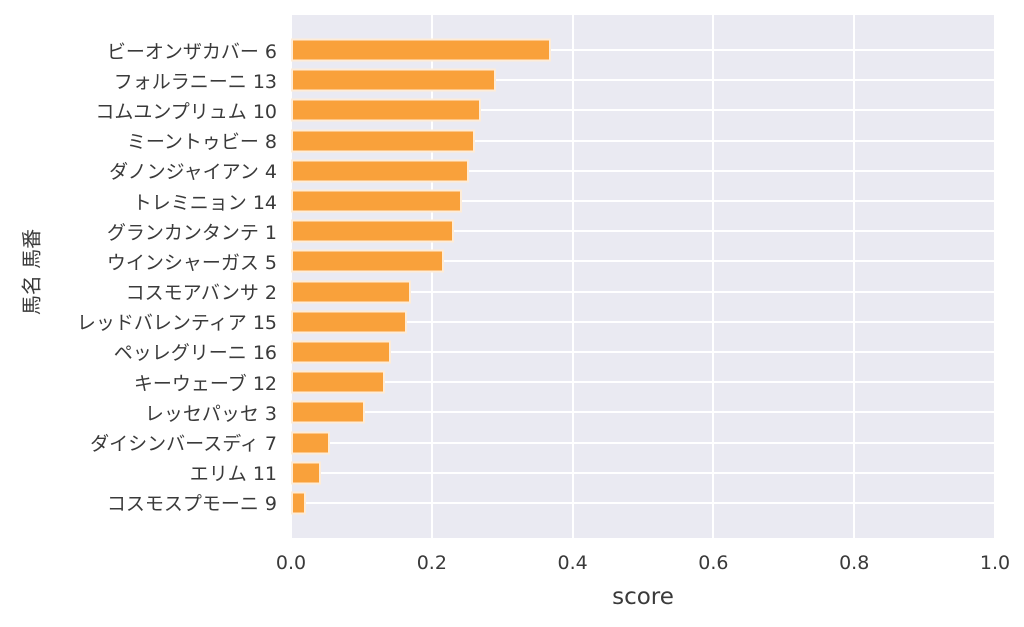 The height and width of the screenshot is (627, 1024). I want to click on y-tick-label: キーウェーブ 12, so click(205, 383).